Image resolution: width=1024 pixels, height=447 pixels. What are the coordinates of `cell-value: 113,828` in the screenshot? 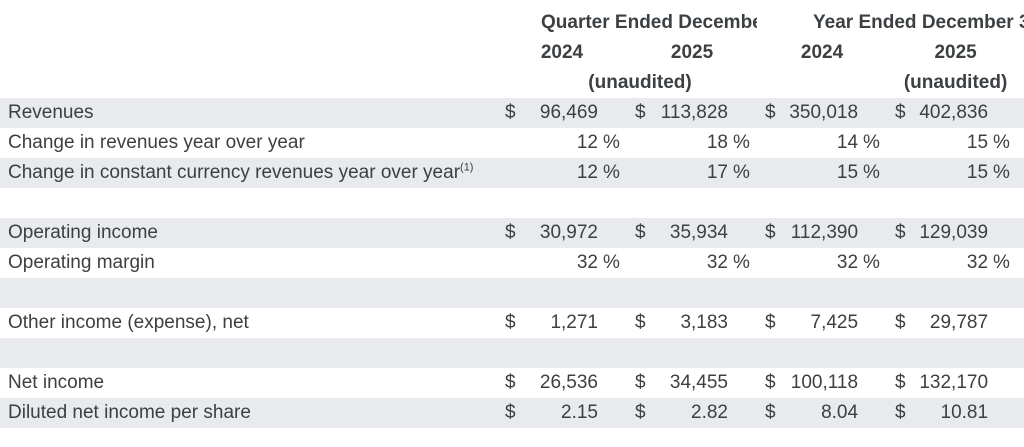 It's located at (694, 112).